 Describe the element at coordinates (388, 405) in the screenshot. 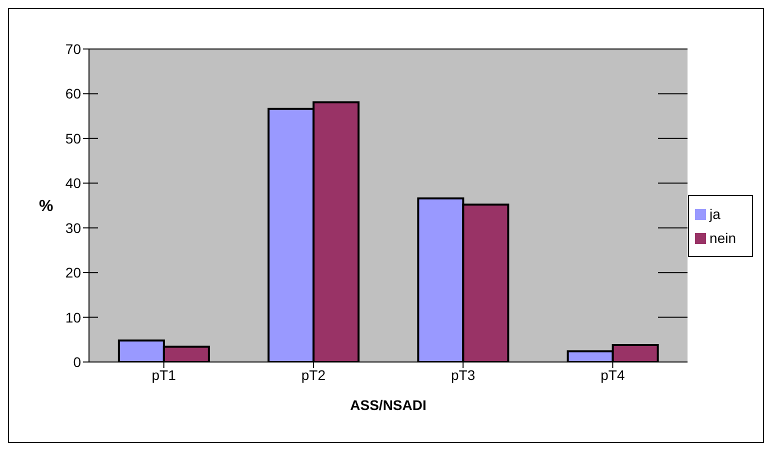

I see `x-axis-title: ASS/NSADI` at that location.